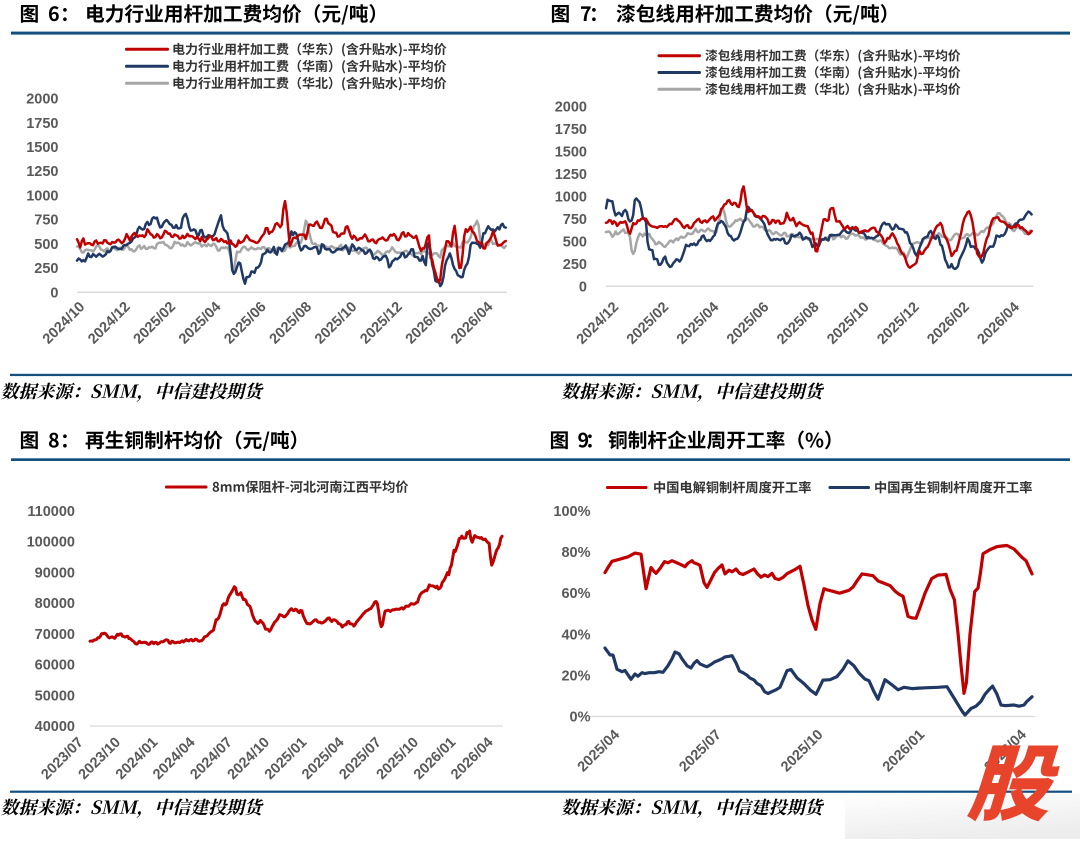 This screenshot has width=1080, height=844. Describe the element at coordinates (55, 604) in the screenshot. I see `svg-text: 80000` at that location.